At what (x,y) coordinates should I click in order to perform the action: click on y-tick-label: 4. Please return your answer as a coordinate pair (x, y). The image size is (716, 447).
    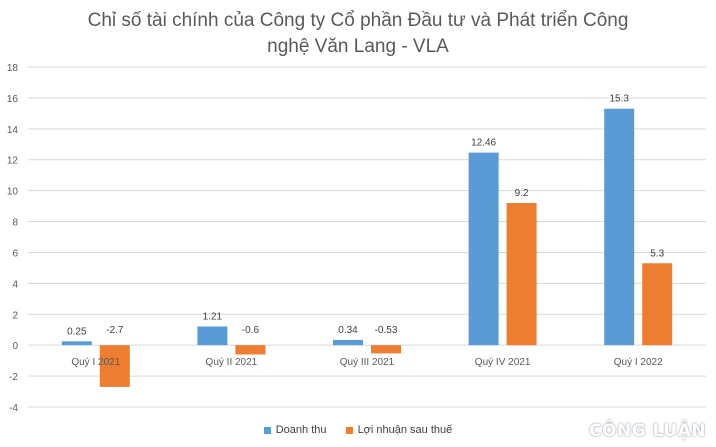
    Looking at the image, I should click on (15, 284).